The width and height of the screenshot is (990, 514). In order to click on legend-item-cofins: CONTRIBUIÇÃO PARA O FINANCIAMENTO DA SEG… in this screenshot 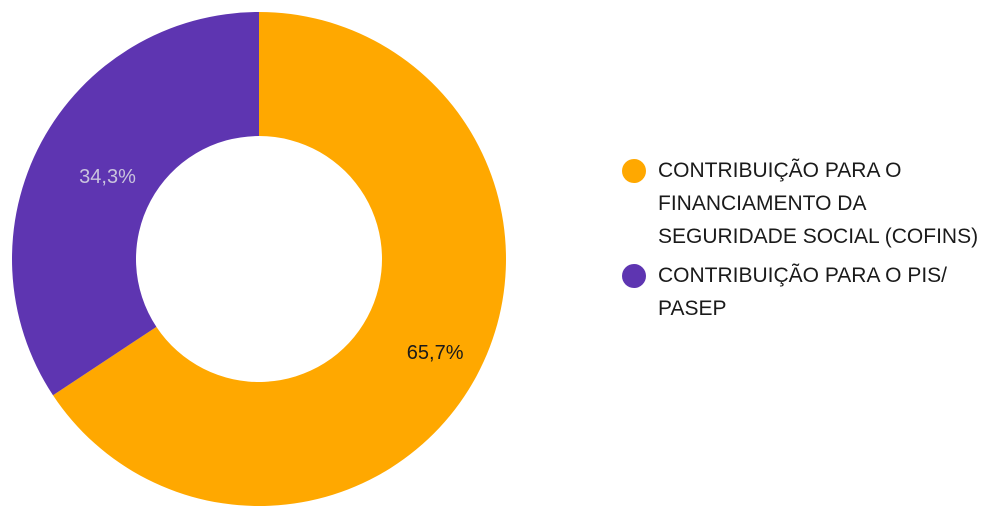, I will do `click(802, 204)`.